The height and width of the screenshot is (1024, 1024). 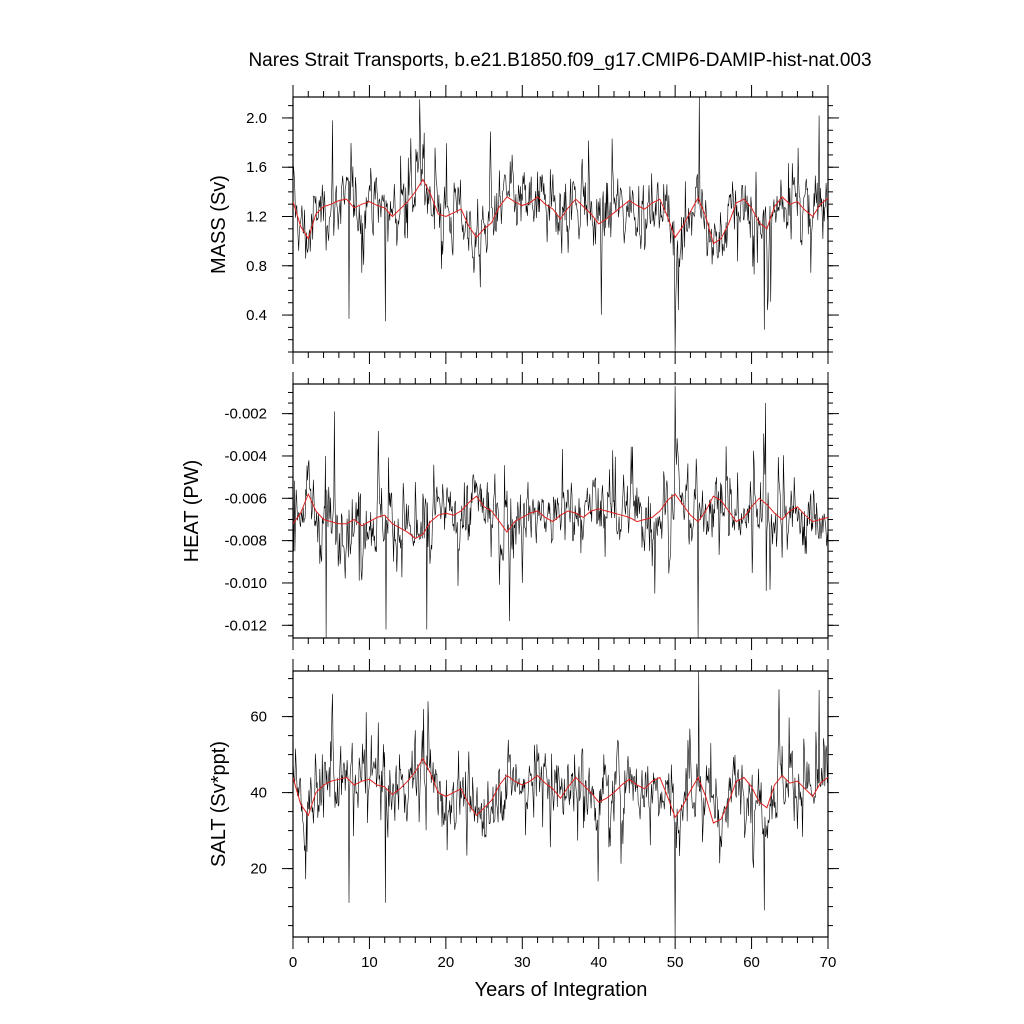 What do you see at coordinates (369, 962) in the screenshot?
I see `x-tick-label: 10` at bounding box center [369, 962].